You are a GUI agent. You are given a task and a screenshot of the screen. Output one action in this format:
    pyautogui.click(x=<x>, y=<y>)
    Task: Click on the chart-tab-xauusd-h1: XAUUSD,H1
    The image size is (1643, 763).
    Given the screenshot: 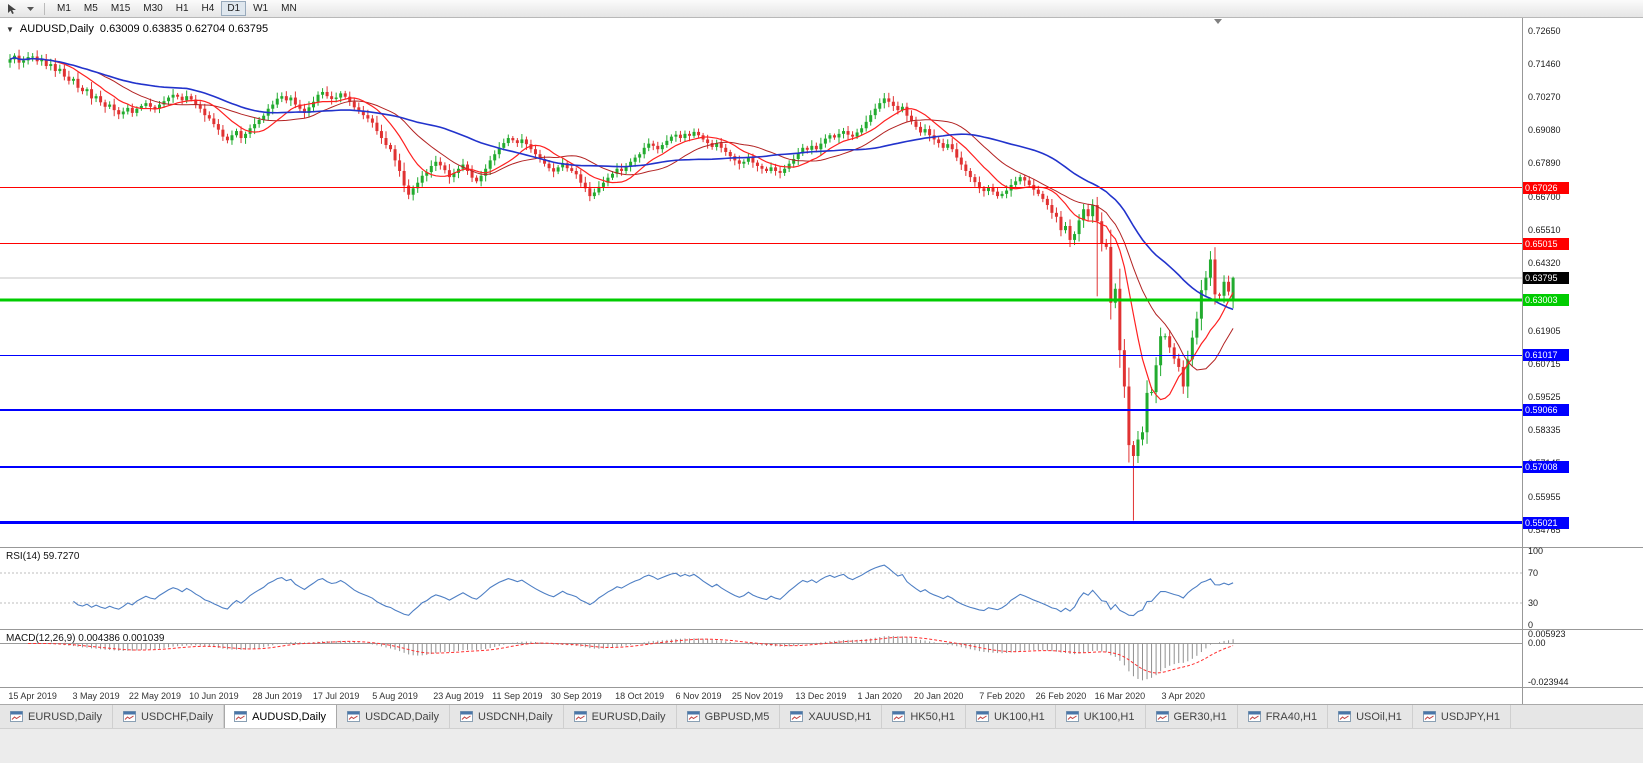 What is the action you would take?
    pyautogui.click(x=831, y=716)
    